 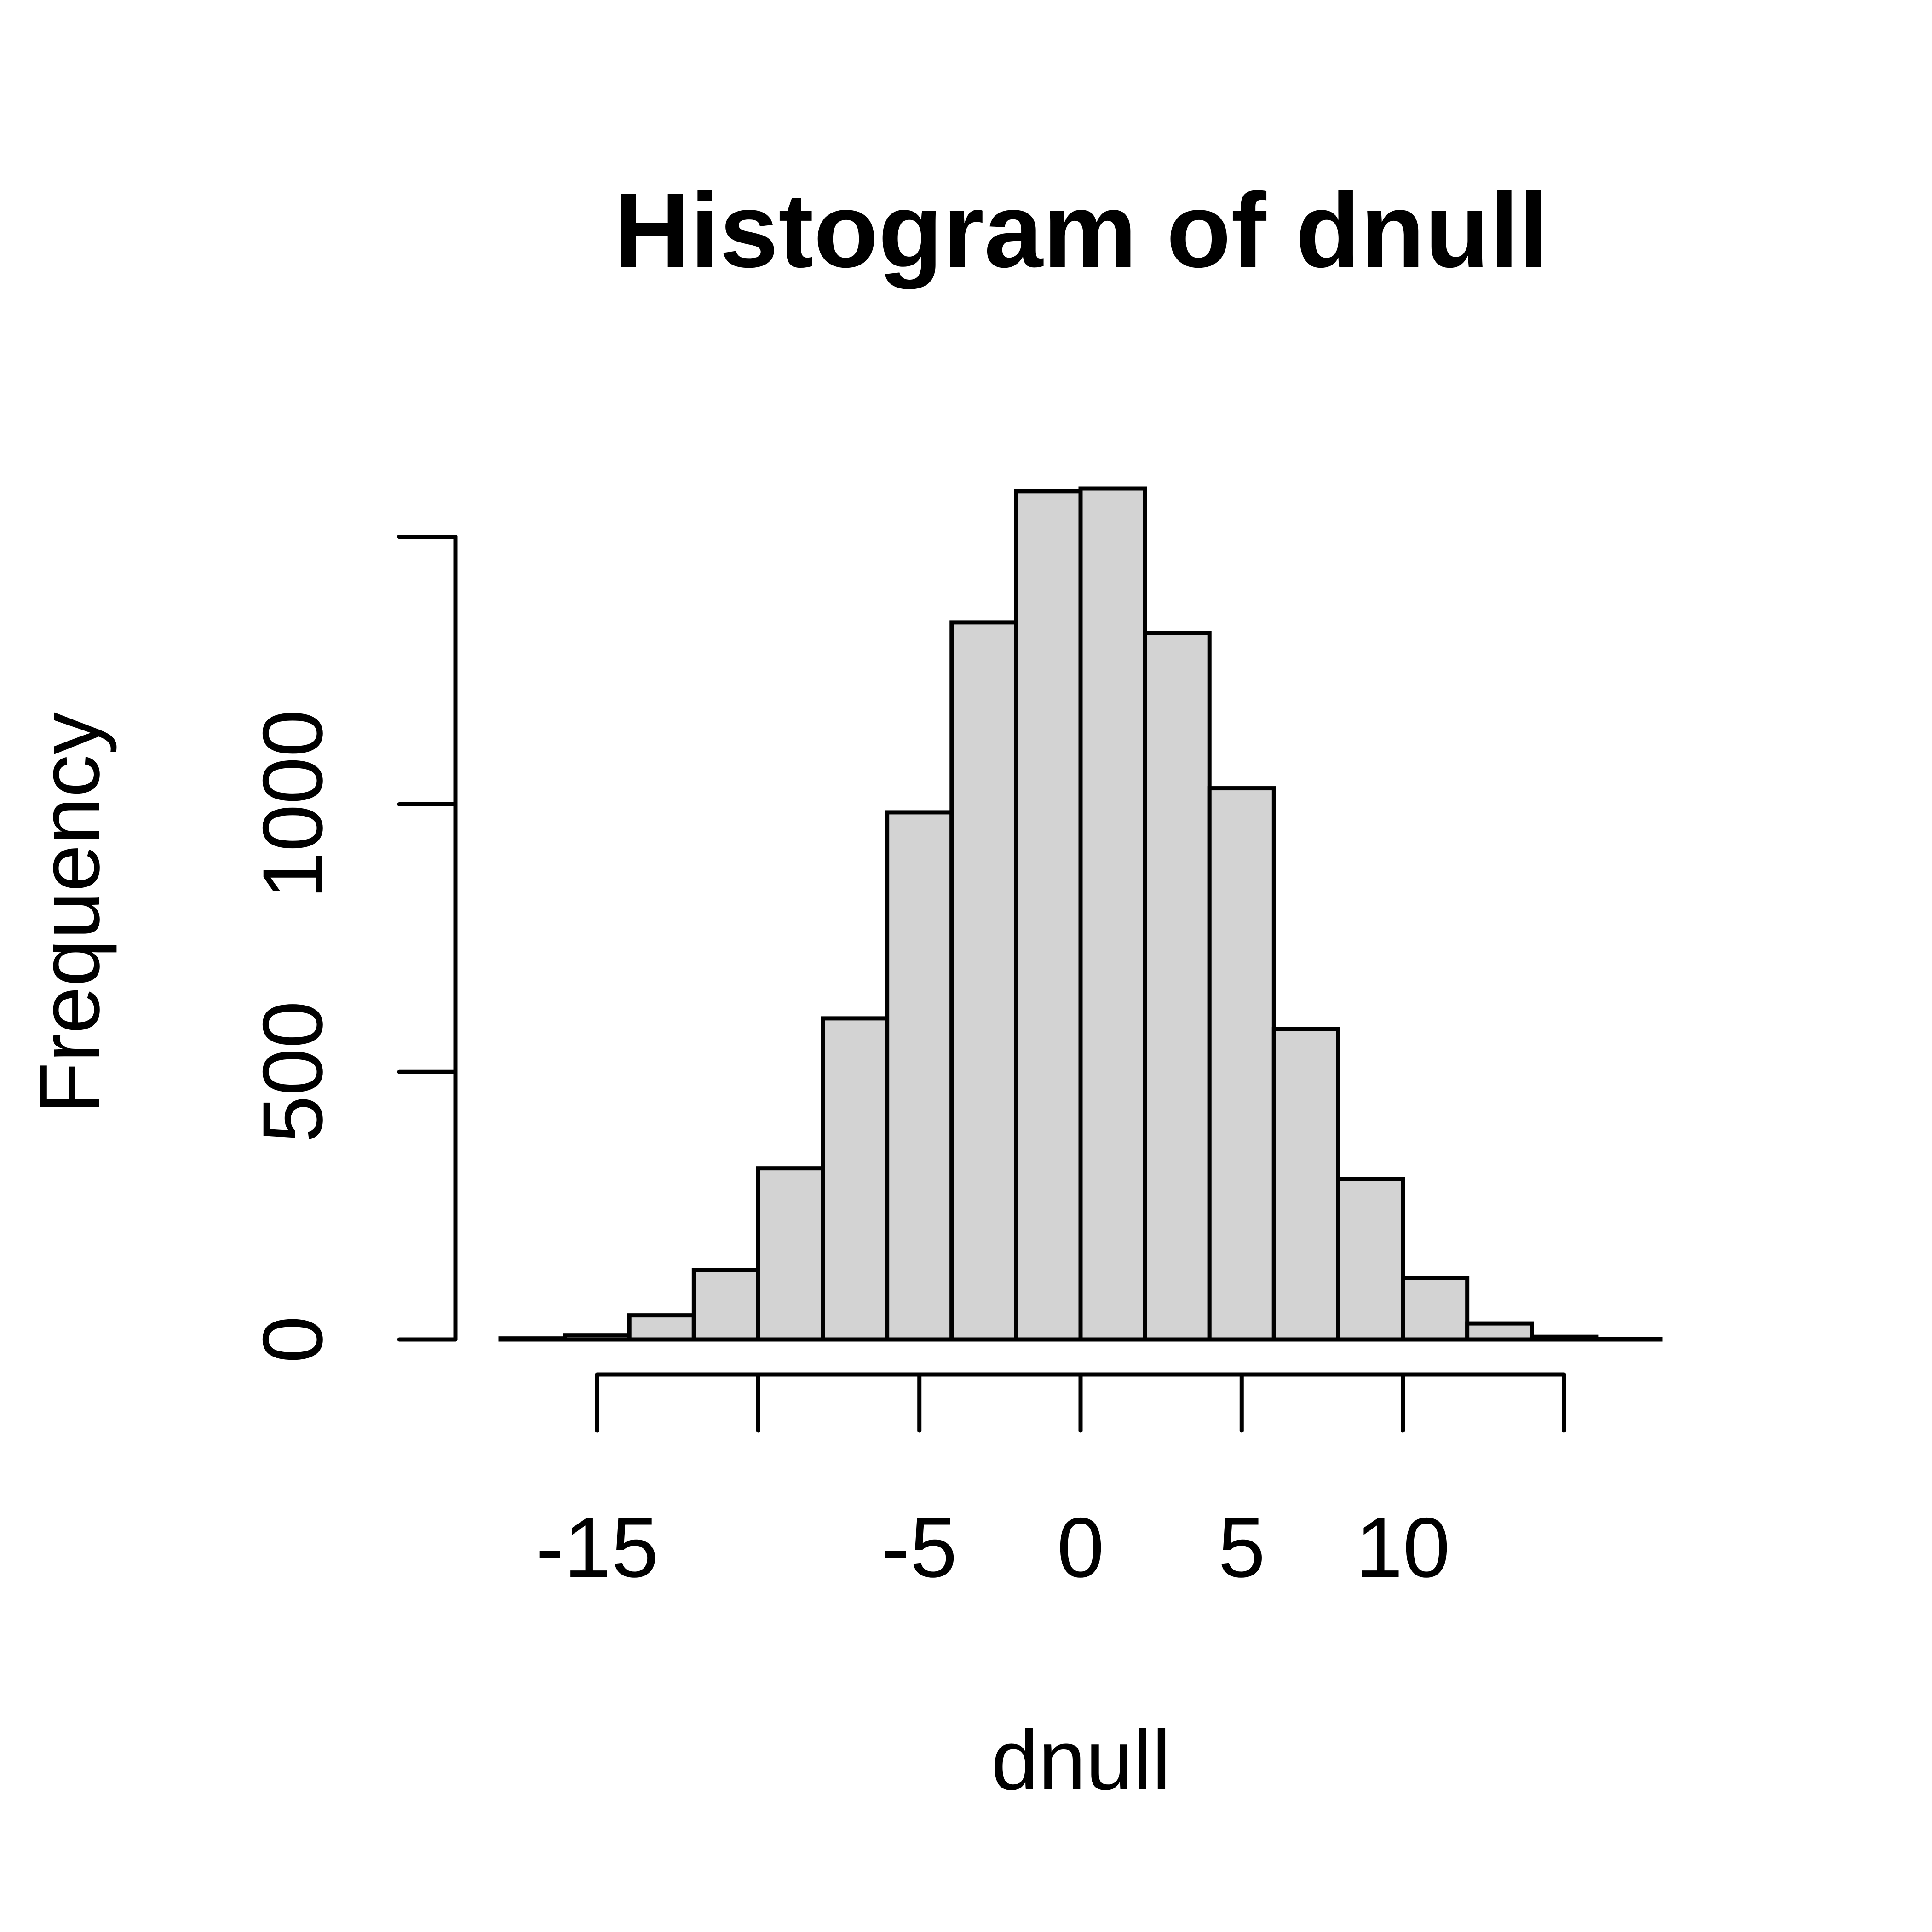 What do you see at coordinates (293, 1072) in the screenshot?
I see `y-tick-label: 500` at bounding box center [293, 1072].